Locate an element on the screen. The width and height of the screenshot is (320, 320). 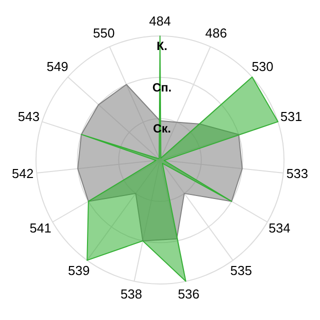
spoke-label: 549 is located at coordinates (57, 66).